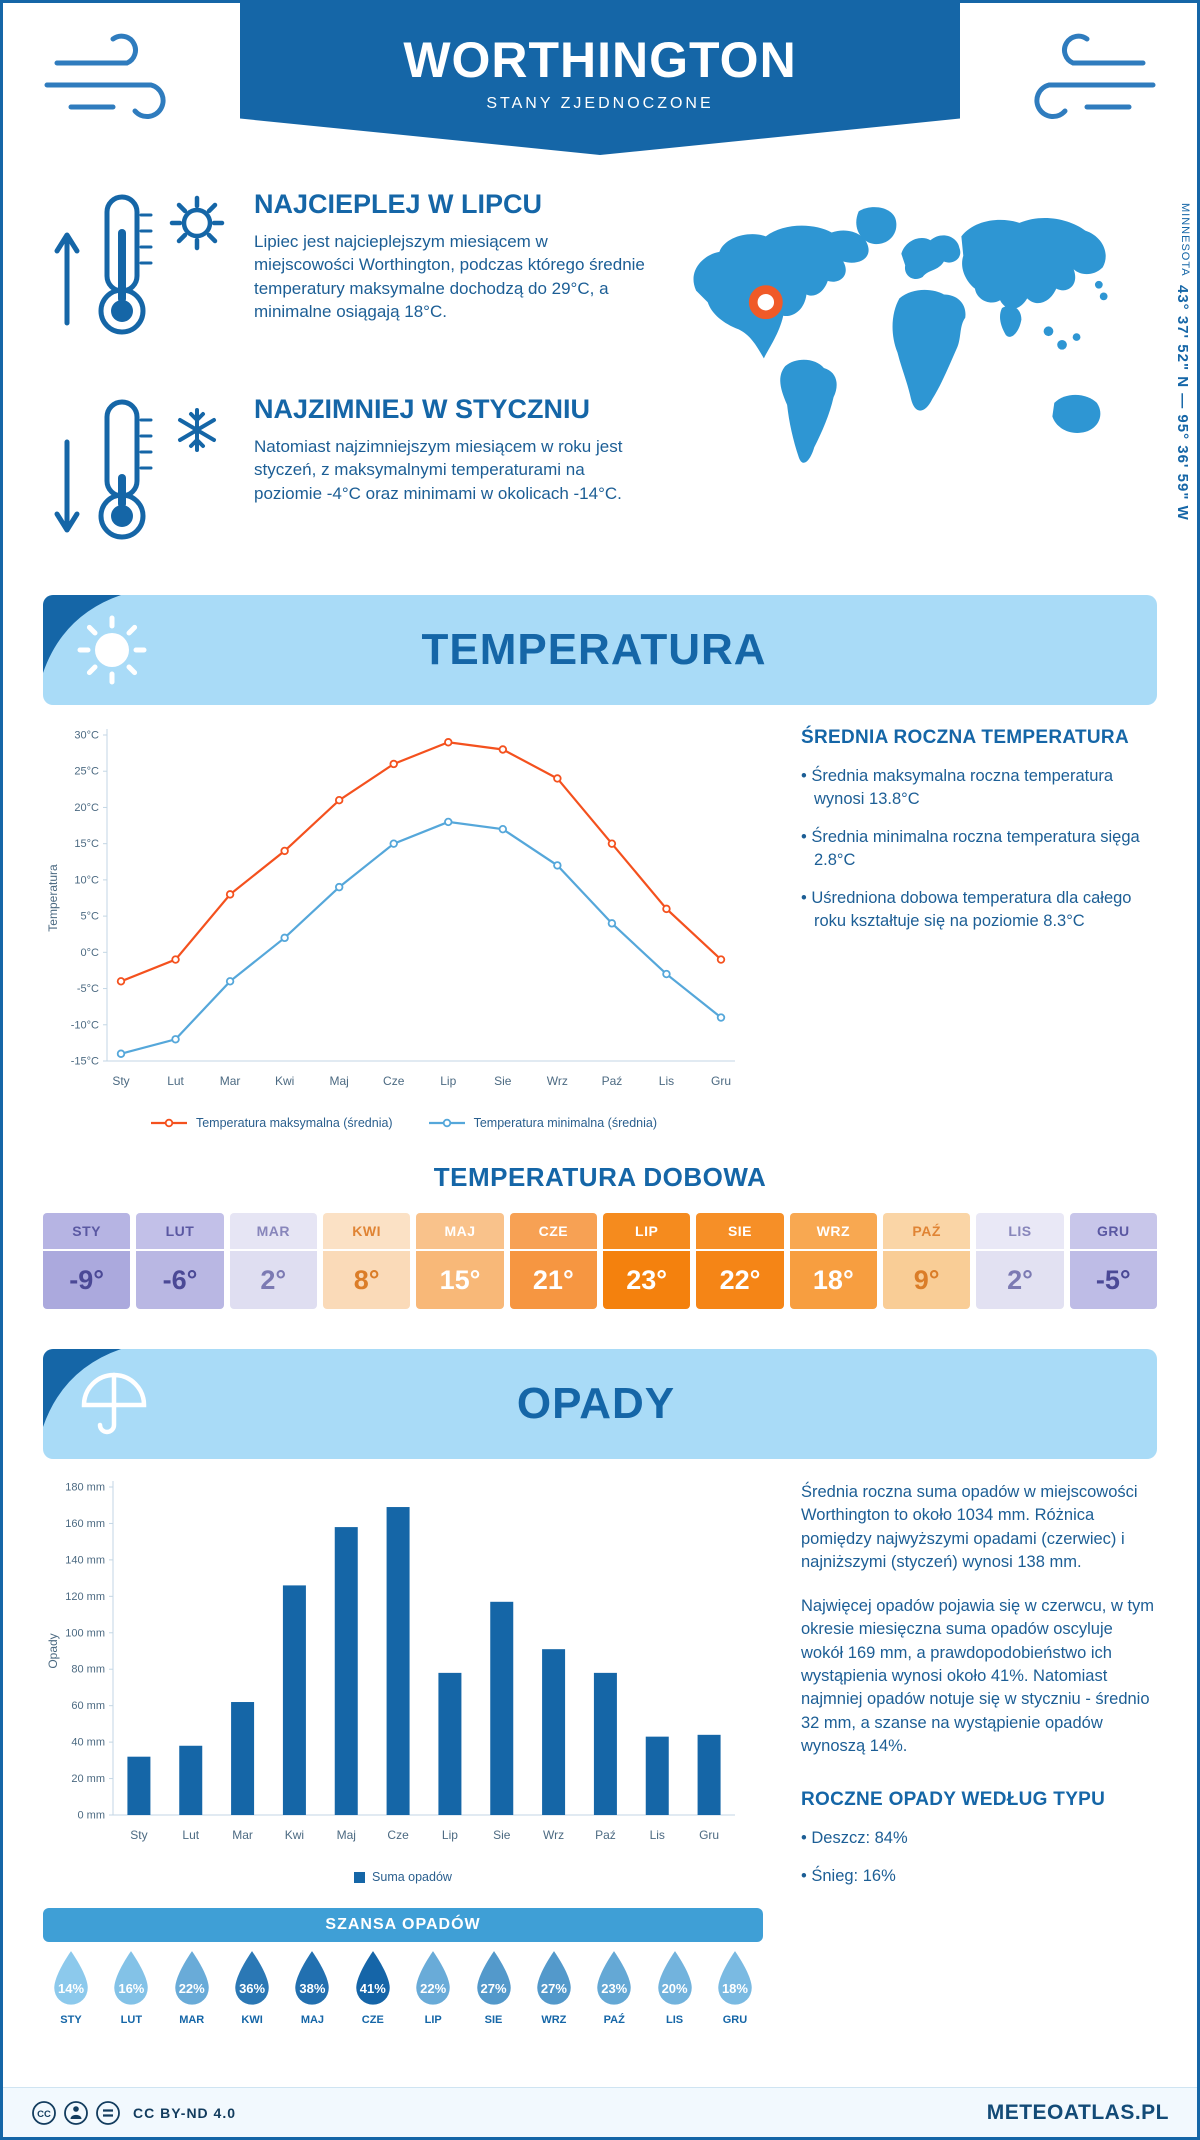  Describe the element at coordinates (85, 1597) in the screenshot. I see `svg-text: 120 mm` at that location.